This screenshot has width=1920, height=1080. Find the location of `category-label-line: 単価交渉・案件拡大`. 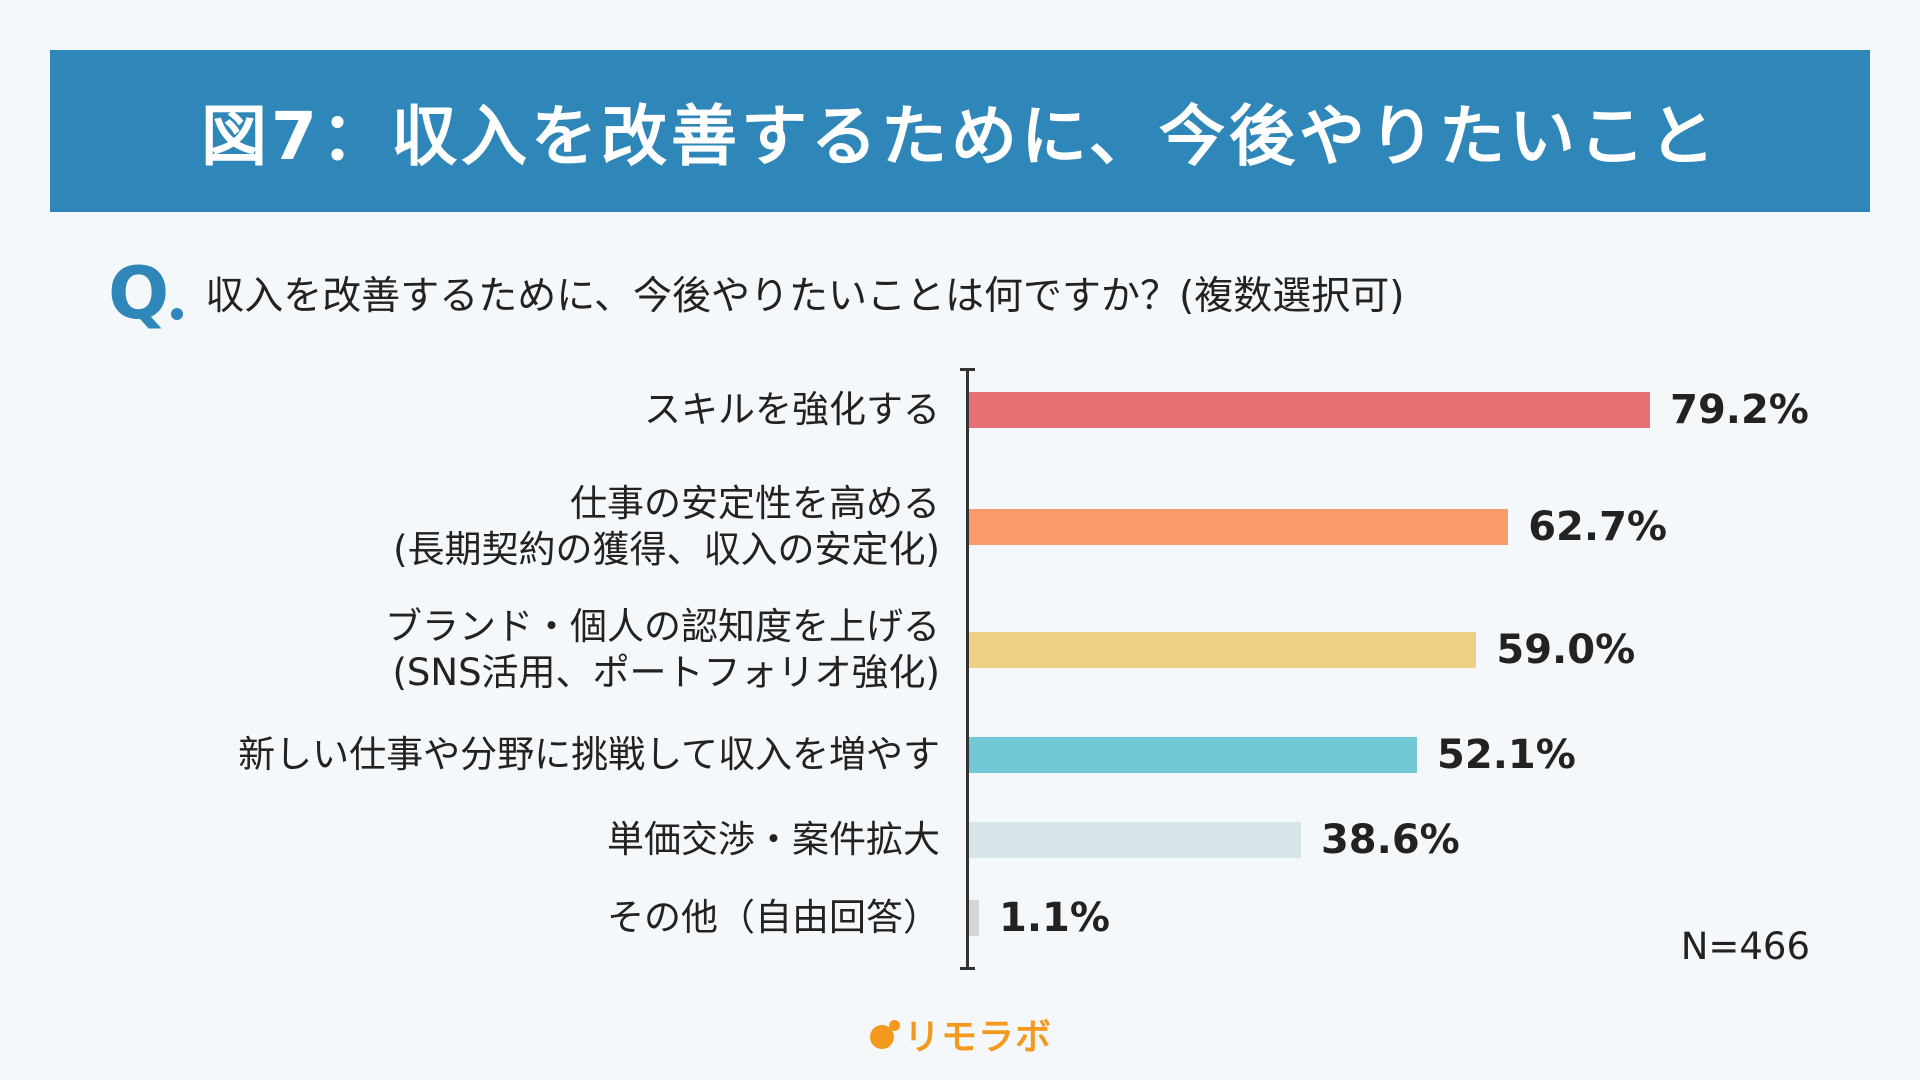

category-label-line: 単価交渉・案件拡大 is located at coordinates (773, 839).